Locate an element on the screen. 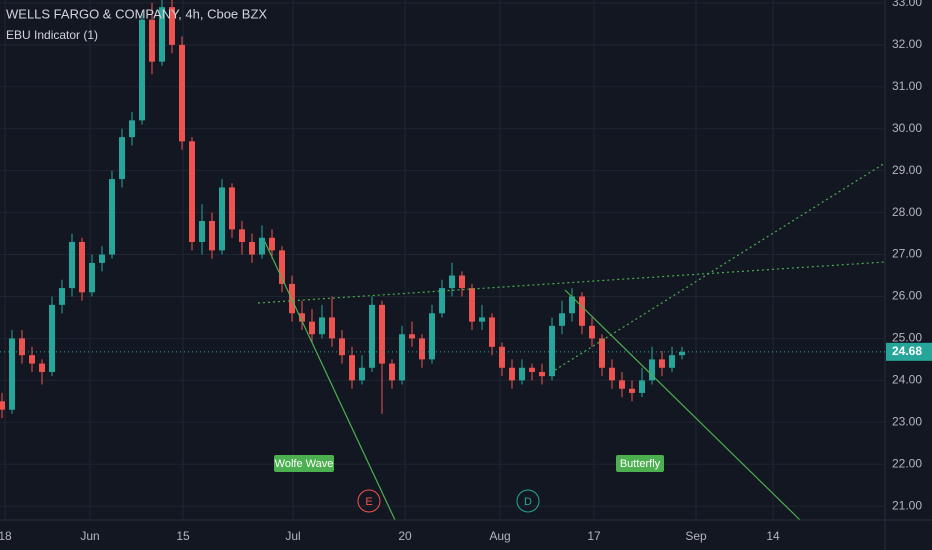 The image size is (932, 550). x-tick-label: 14 is located at coordinates (773, 536).